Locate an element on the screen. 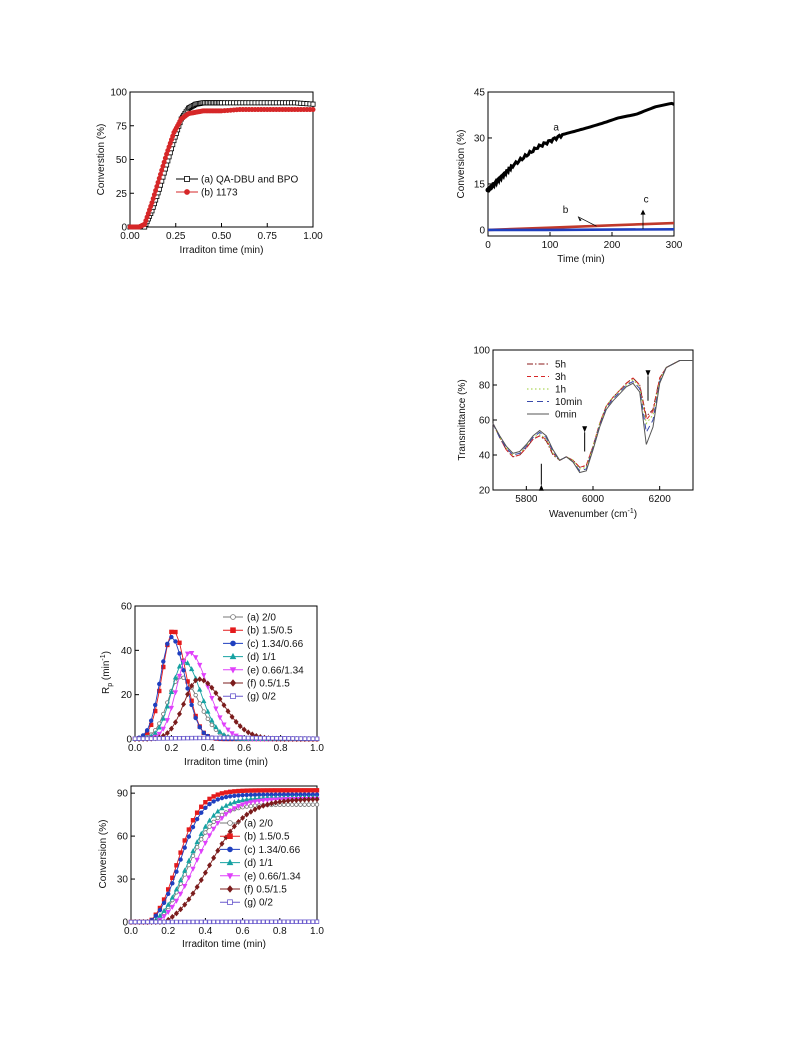  y-tick-label: 75 is located at coordinates (122, 126).